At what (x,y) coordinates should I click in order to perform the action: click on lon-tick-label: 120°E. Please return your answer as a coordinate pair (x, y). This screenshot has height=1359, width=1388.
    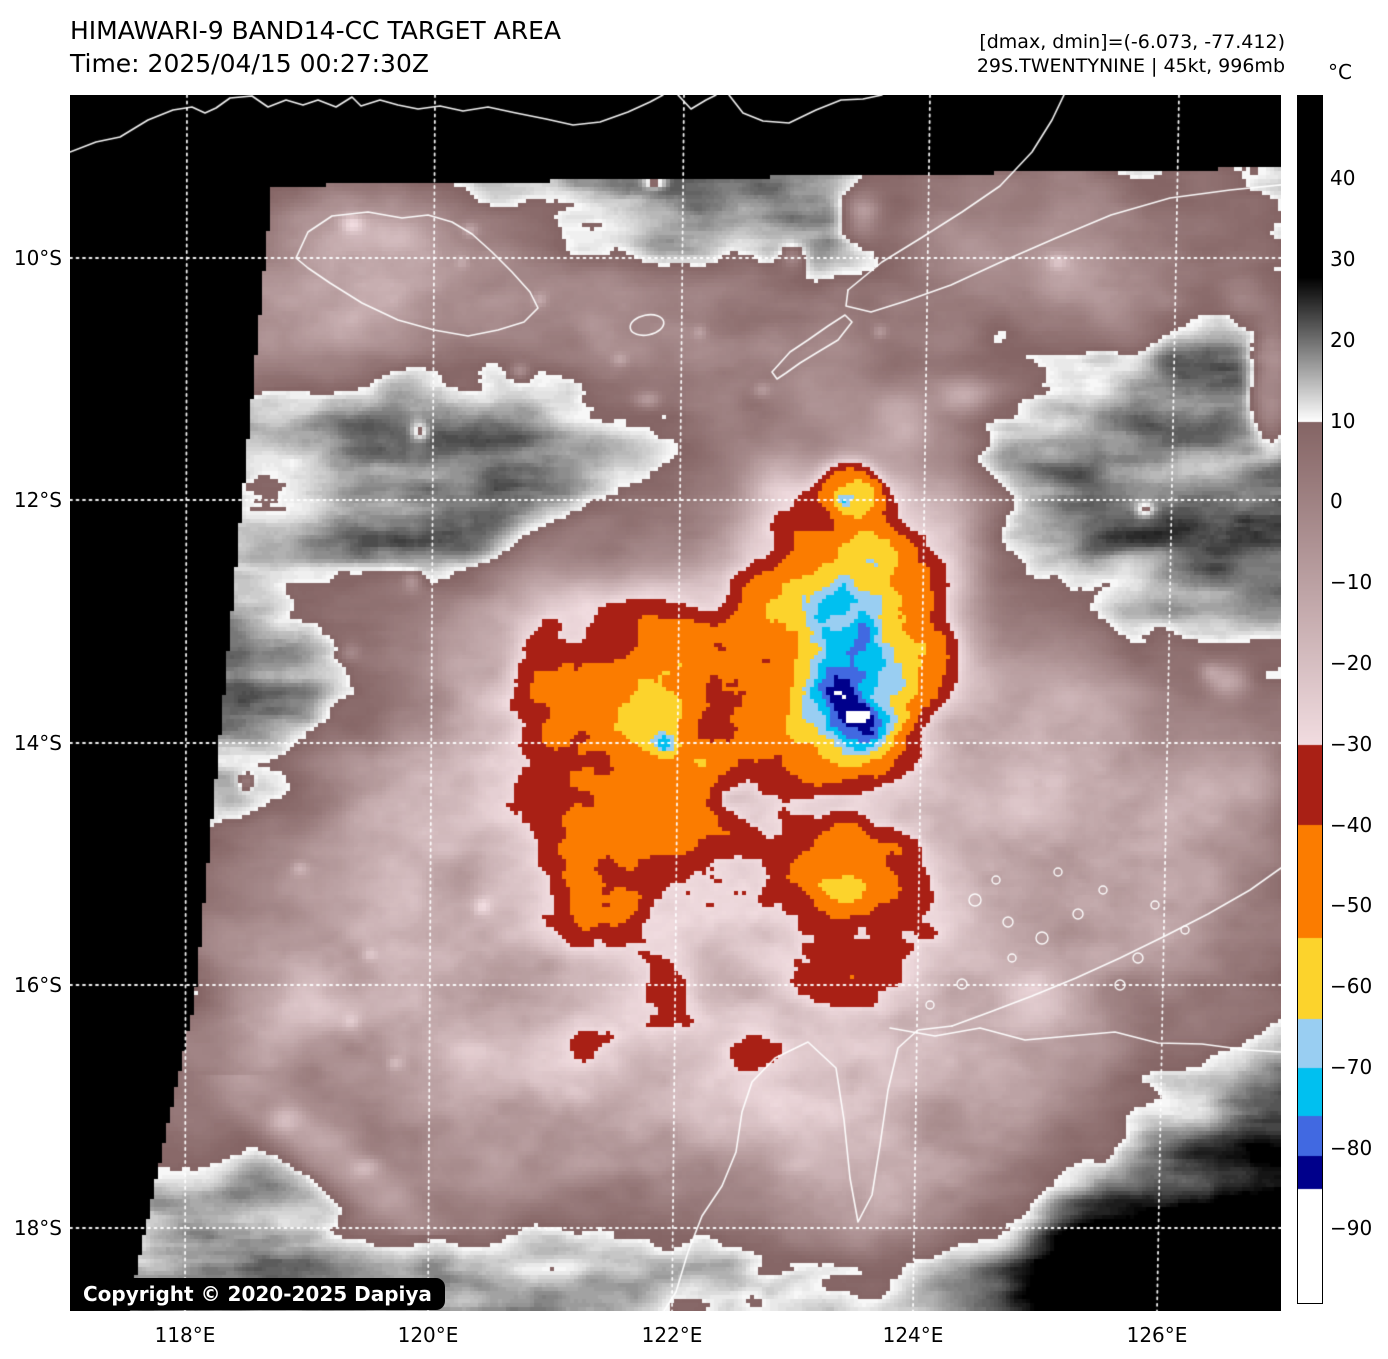
    Looking at the image, I should click on (428, 1335).